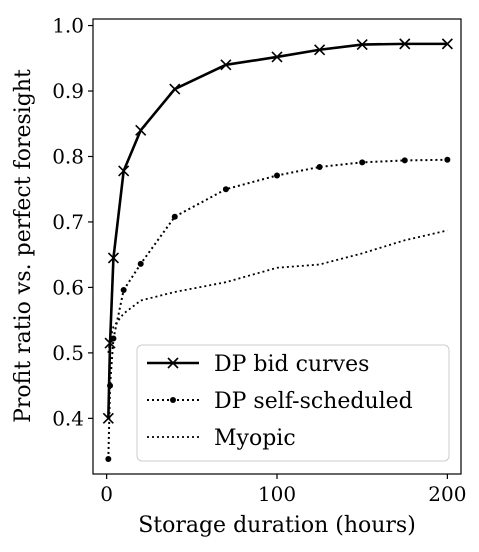  Describe the element at coordinates (277, 494) in the screenshot. I see `x-tick-label: 100` at that location.